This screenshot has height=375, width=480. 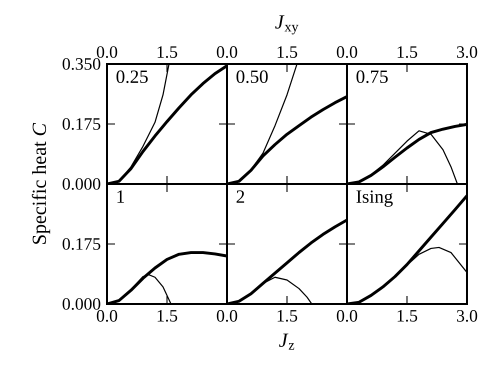 What do you see at coordinates (81, 64) in the screenshot?
I see `y-tick-label: 0.350` at bounding box center [81, 64].